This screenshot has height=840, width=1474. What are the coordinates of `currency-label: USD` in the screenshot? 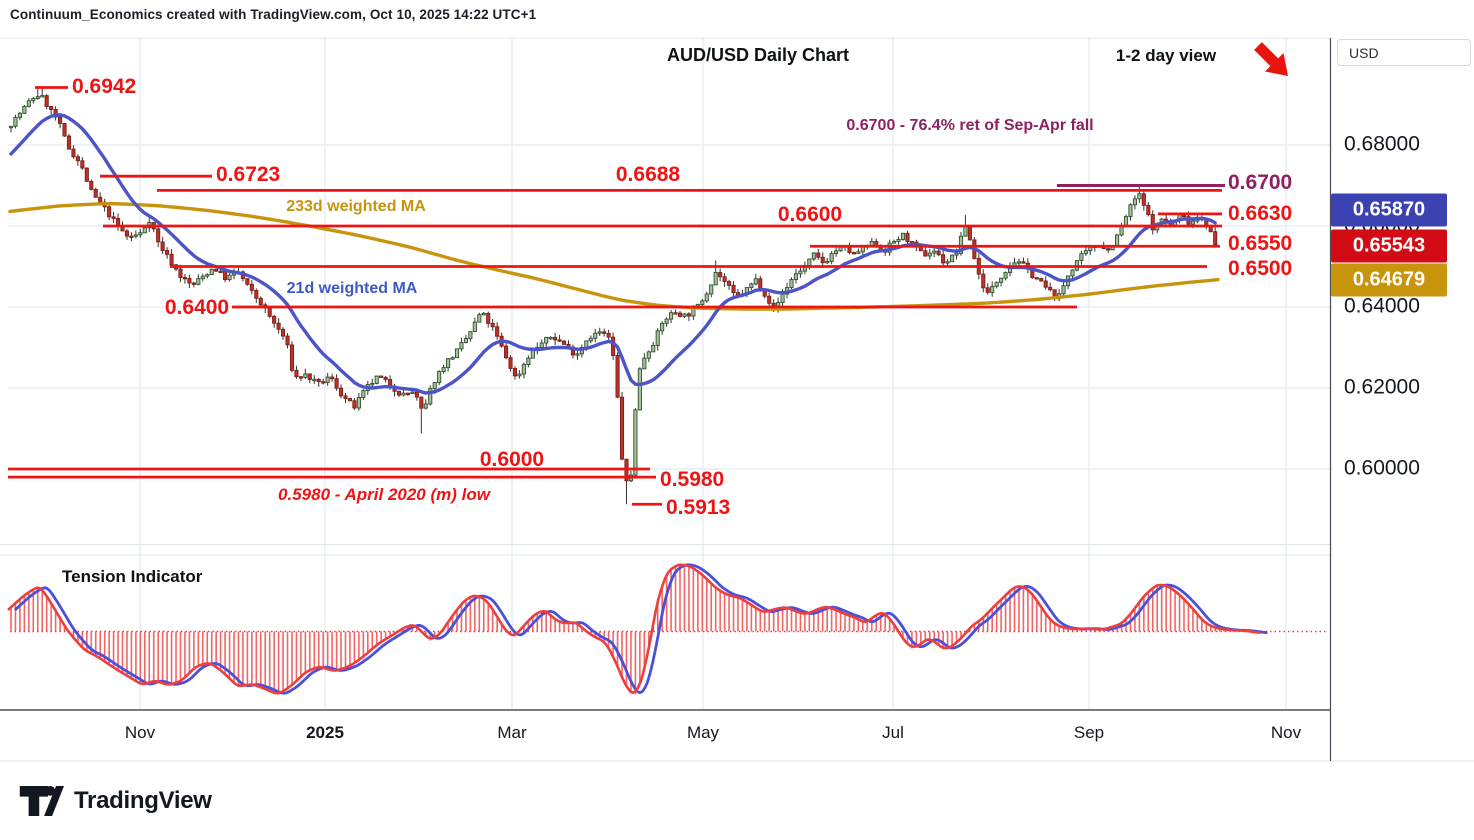 It's located at (1364, 52).